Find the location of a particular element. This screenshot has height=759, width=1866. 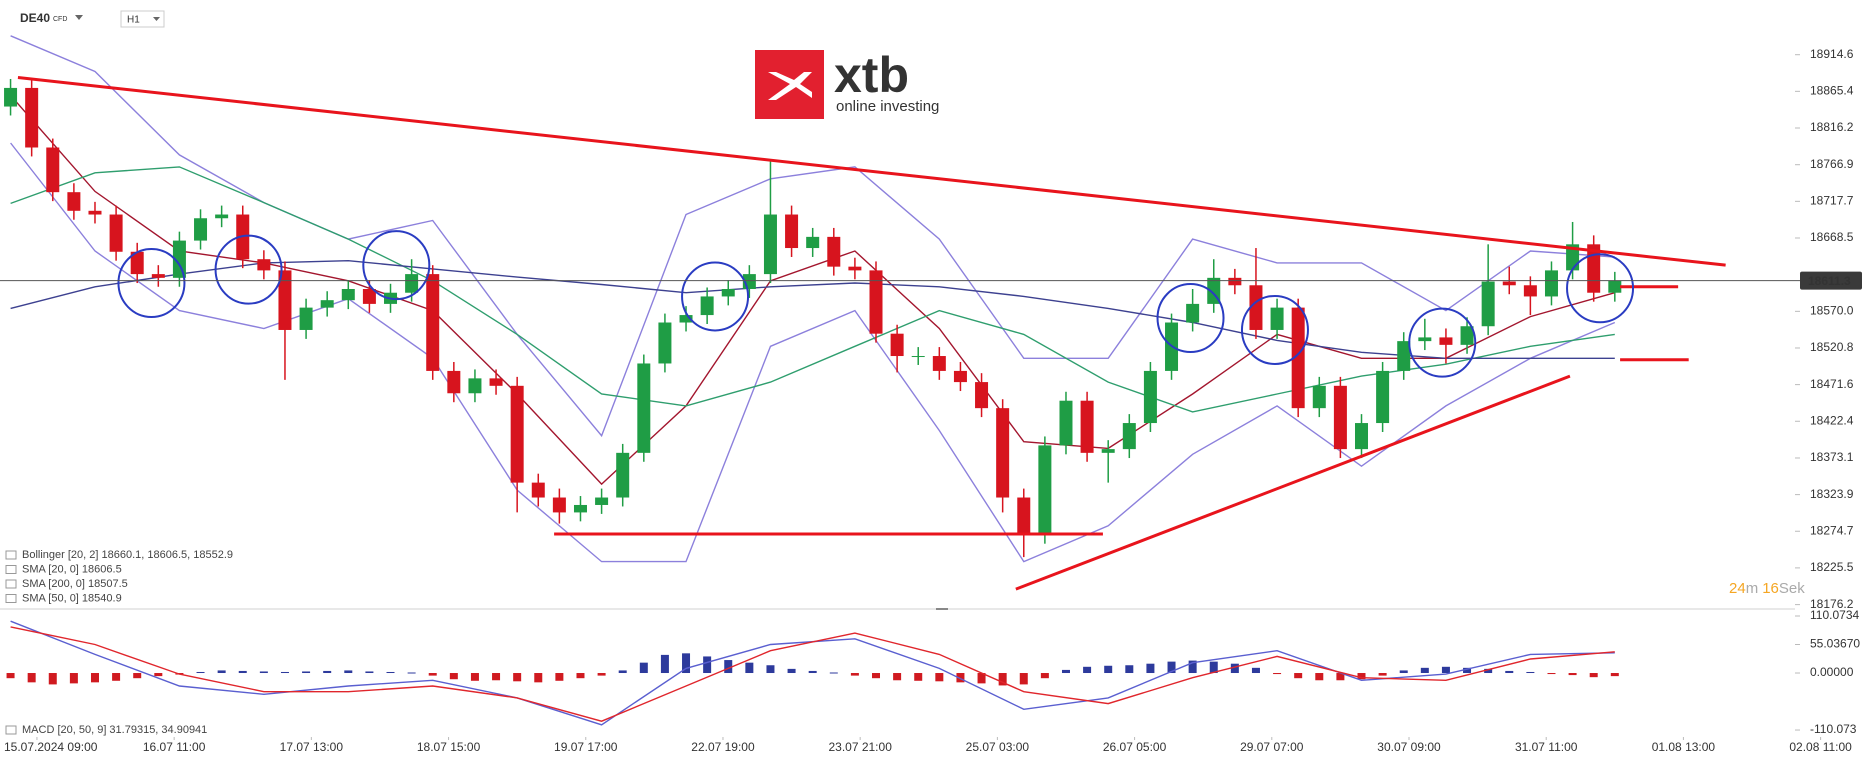

y-tick-label: 18914.6 is located at coordinates (1832, 54).